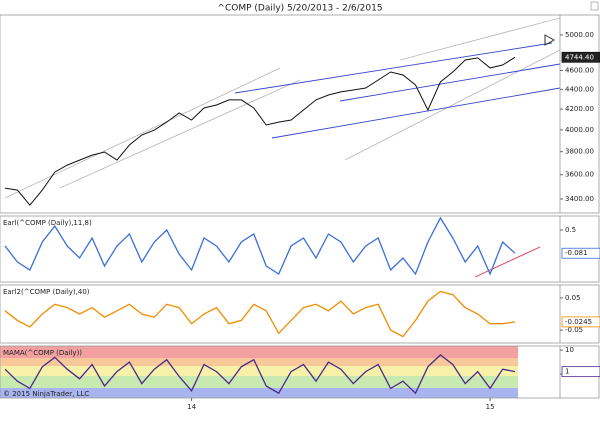  I want to click on annotation: © 2015 NinjaTrader, LLC, so click(46, 394).